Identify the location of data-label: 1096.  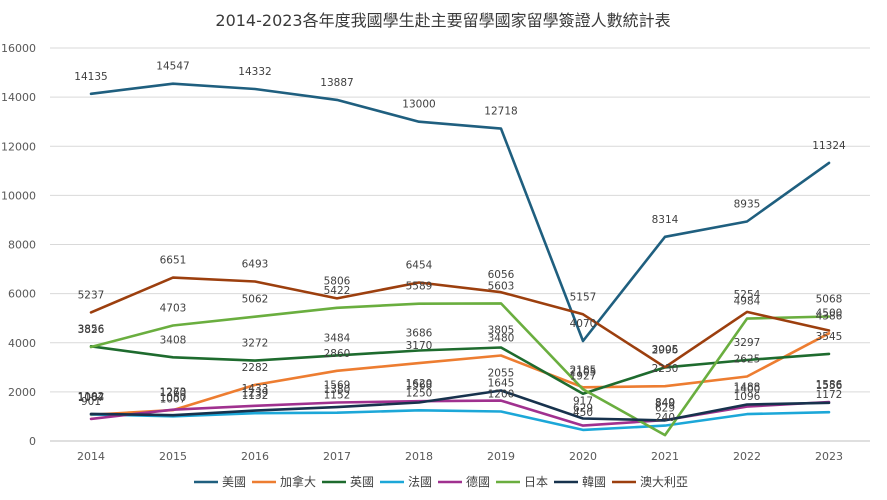
(747, 397).